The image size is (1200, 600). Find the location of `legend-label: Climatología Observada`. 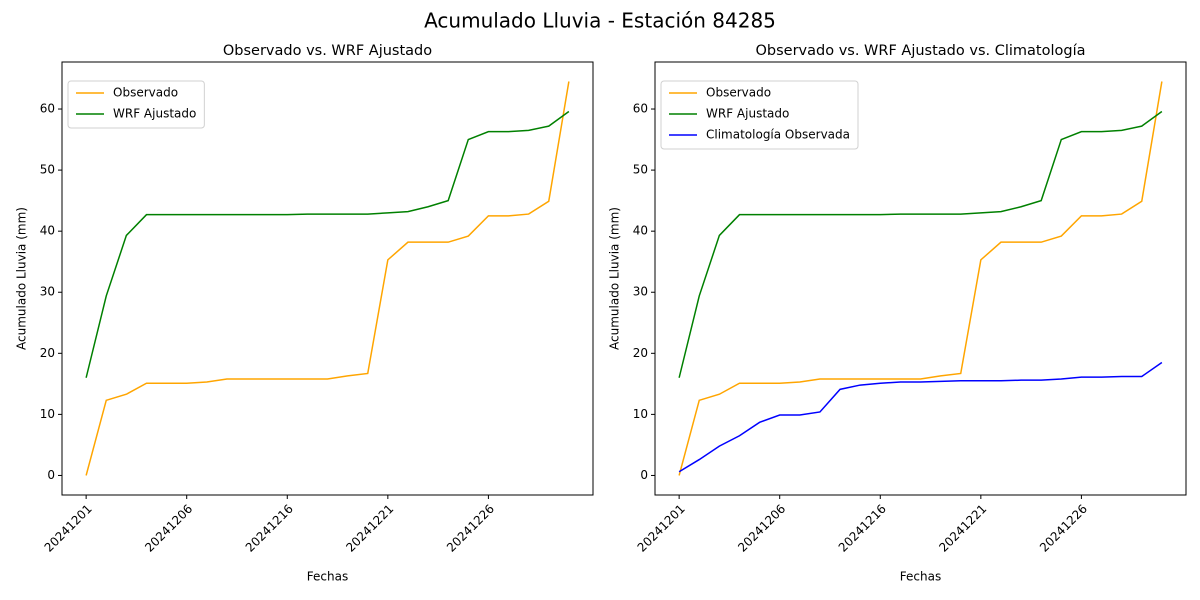

legend-label: Climatología Observada is located at coordinates (778, 135).